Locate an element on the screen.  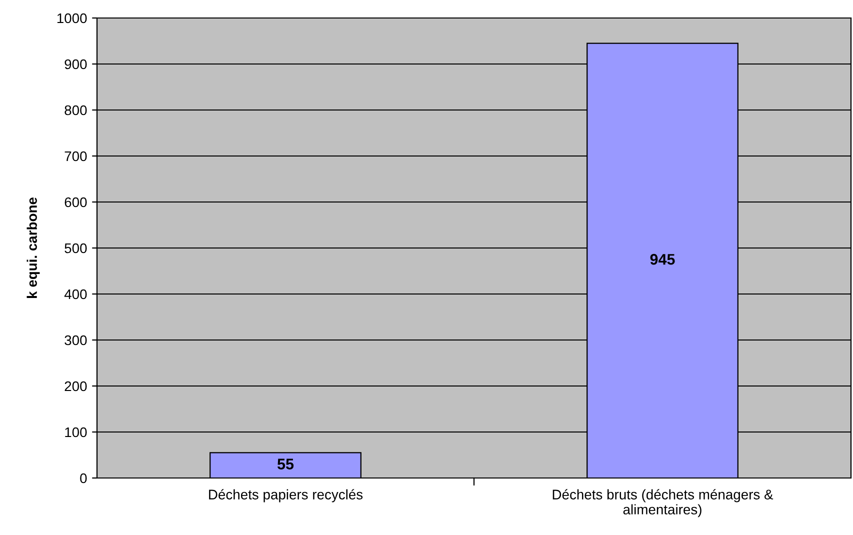
data-label: 945 is located at coordinates (662, 259).